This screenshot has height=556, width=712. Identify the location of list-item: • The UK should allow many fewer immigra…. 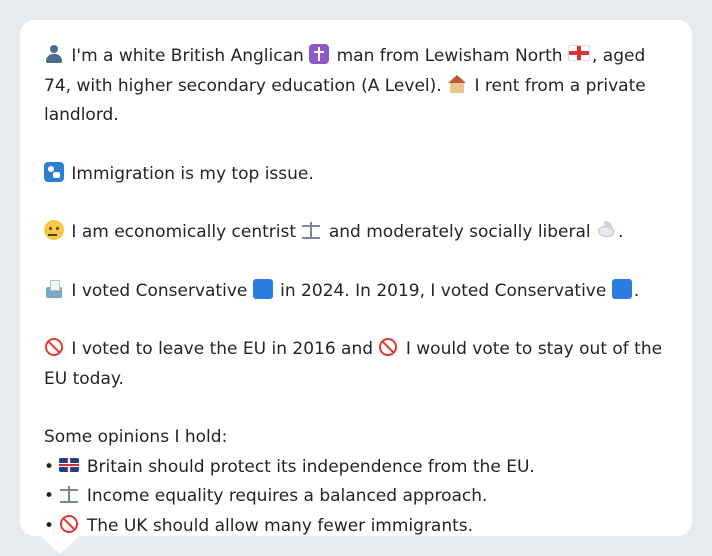
(356, 527).